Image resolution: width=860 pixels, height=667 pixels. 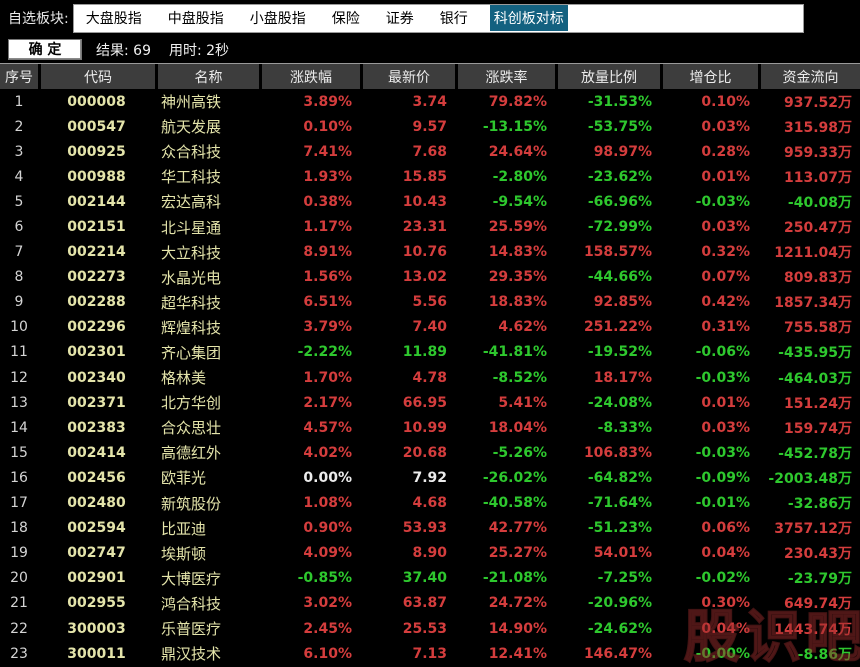 I want to click on cell-change-rate: -5.26%, so click(x=519, y=452).